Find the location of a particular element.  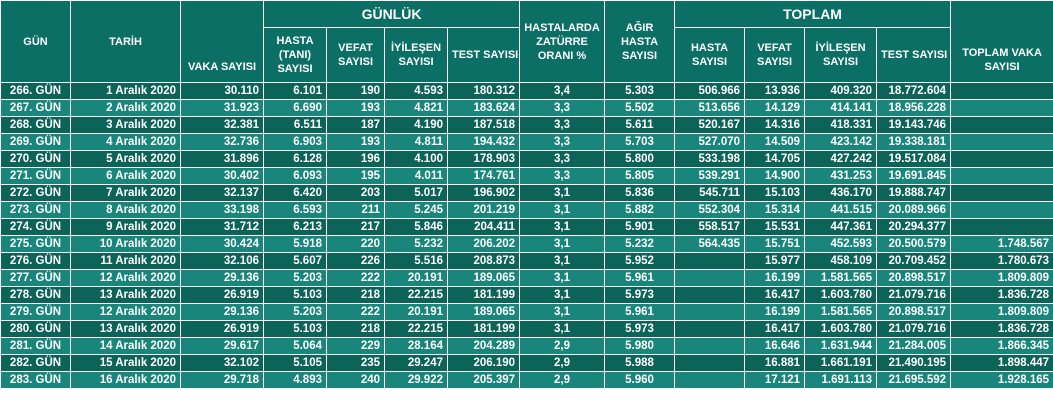

cell-gunluk-vefat: 193 is located at coordinates (355, 108).